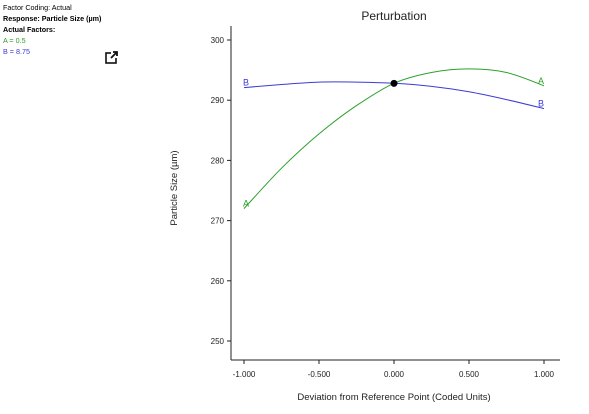 The height and width of the screenshot is (414, 589). Describe the element at coordinates (541, 104) in the screenshot. I see `series-label-b-end: B` at that location.